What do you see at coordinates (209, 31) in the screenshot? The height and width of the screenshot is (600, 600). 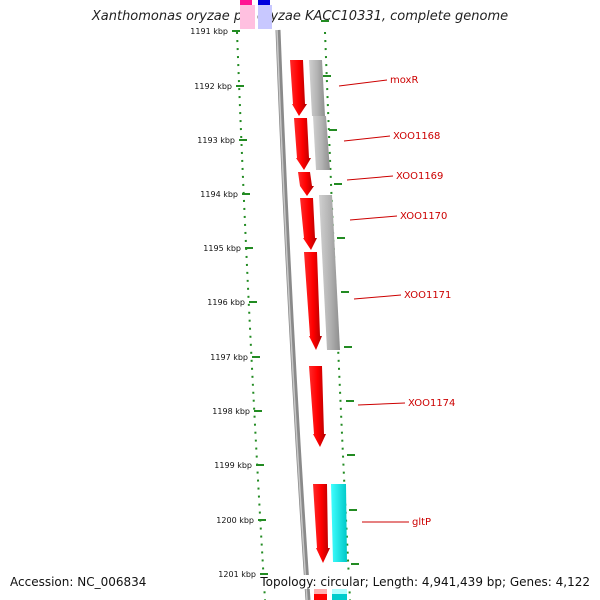 I see `kbp-tick-label: 1191 kbp` at bounding box center [209, 31].